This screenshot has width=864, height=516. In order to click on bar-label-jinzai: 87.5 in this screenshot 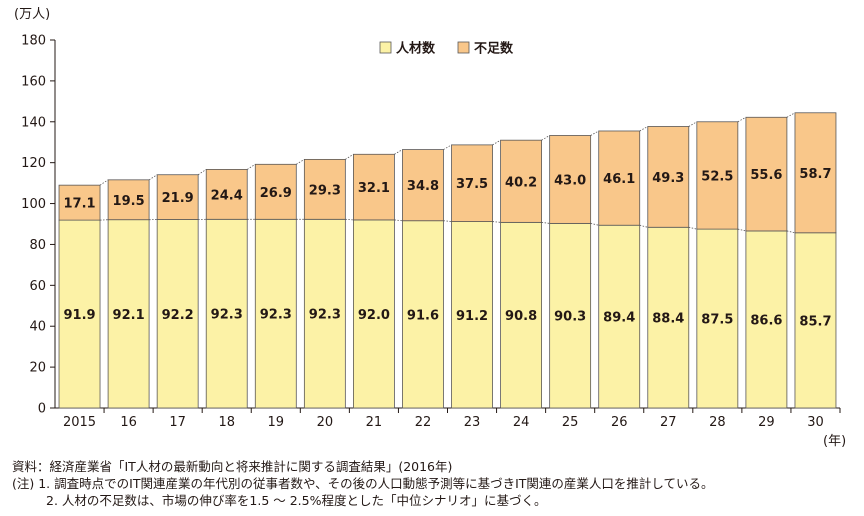, I will do `click(717, 320)`.